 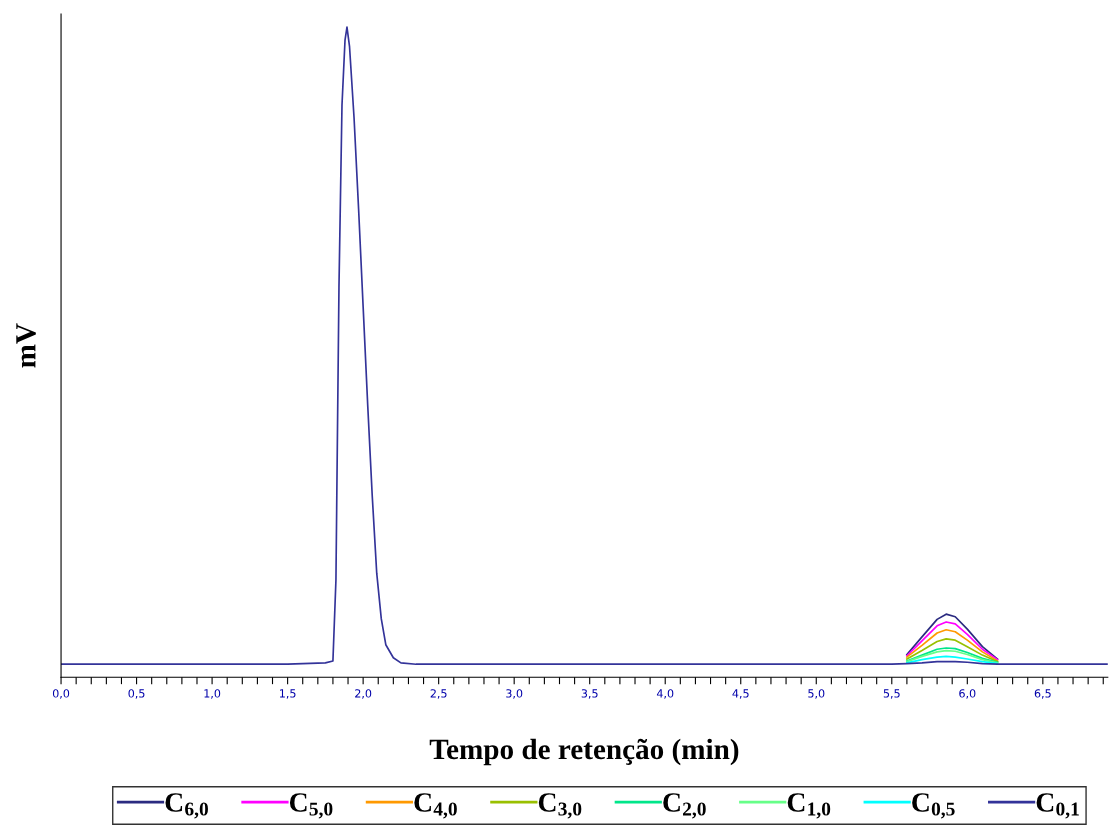 What do you see at coordinates (61, 694) in the screenshot?
I see `x-tick-label: 0,0` at bounding box center [61, 694].